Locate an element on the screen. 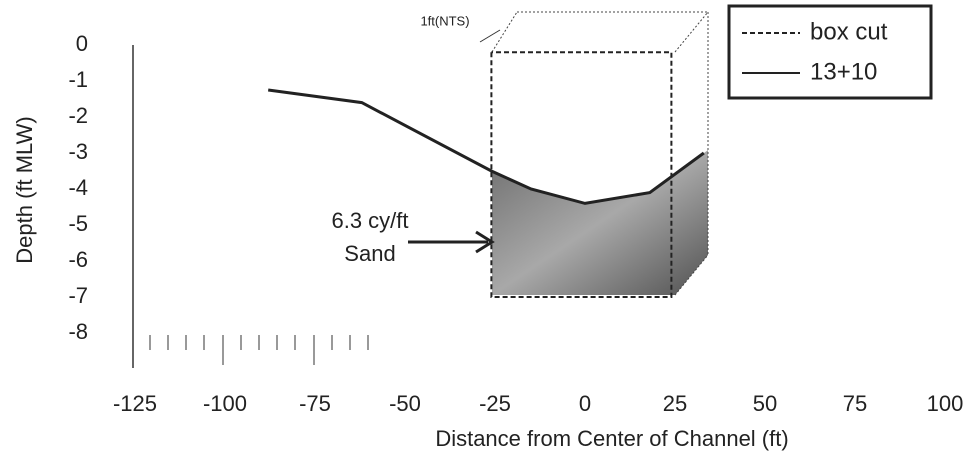 The width and height of the screenshot is (979, 470). x-tick-label: -75 is located at coordinates (315, 403).